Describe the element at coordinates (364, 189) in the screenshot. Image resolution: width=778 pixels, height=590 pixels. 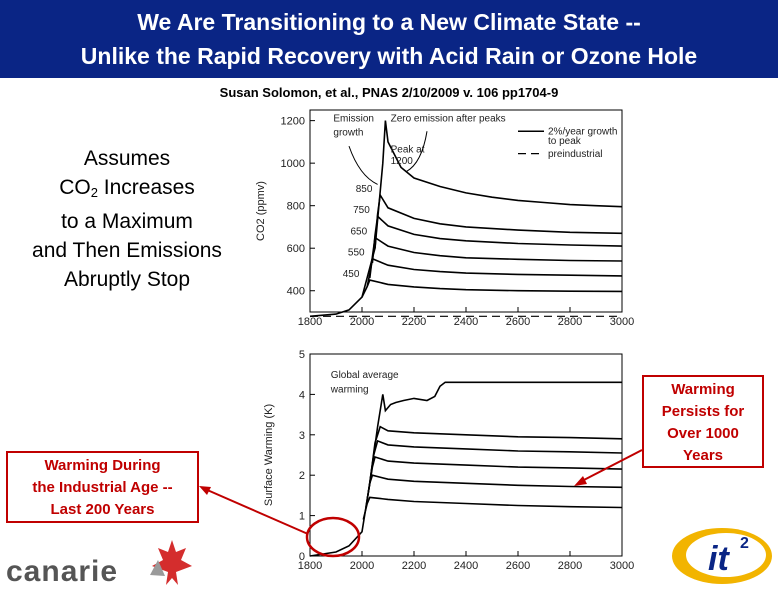
I see `annotation-peak-value: 850` at that location.